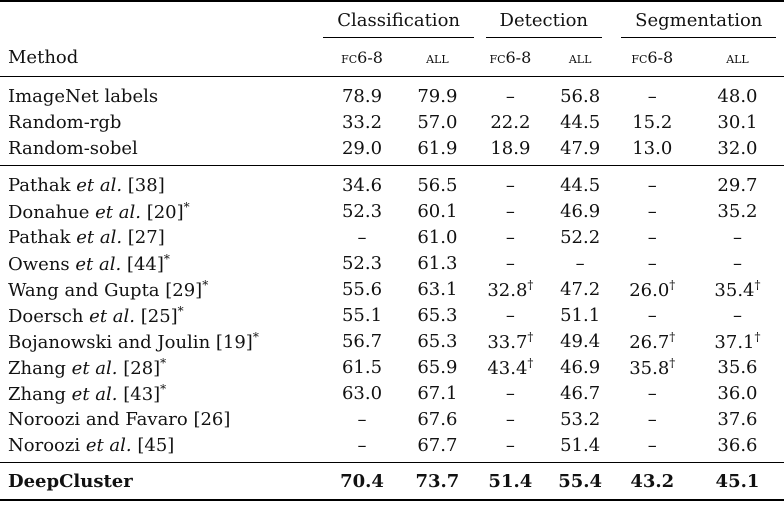 This screenshot has height=517, width=784. I want to click on cell: 32.8†, so click(510, 289).